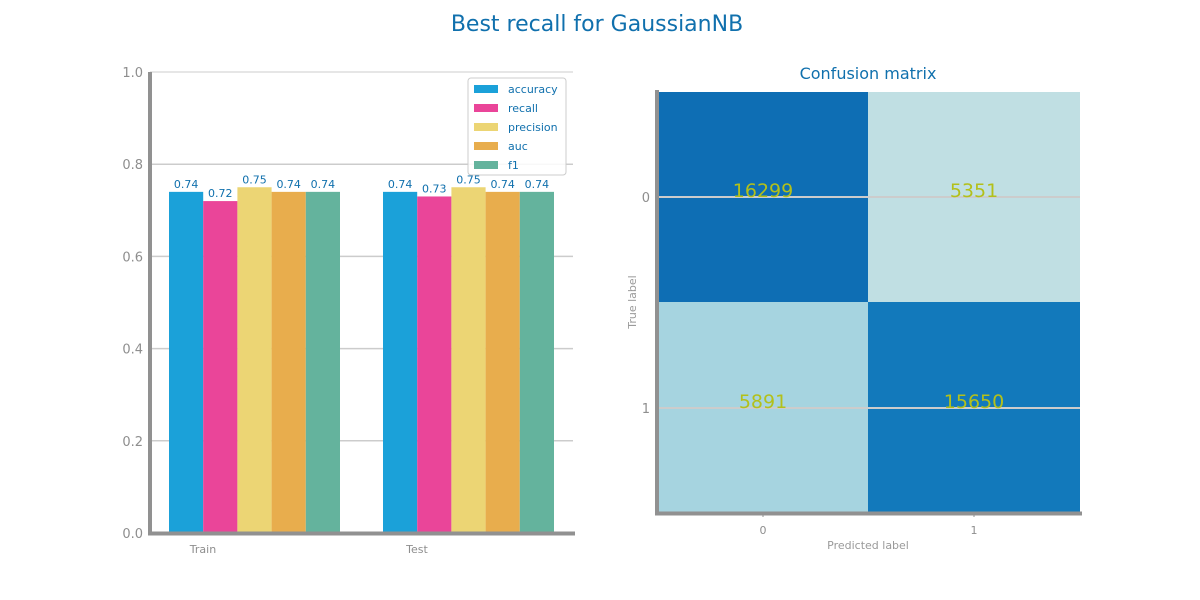 This screenshot has width=1200, height=600. I want to click on cm-x-tick-label: 0, so click(763, 530).